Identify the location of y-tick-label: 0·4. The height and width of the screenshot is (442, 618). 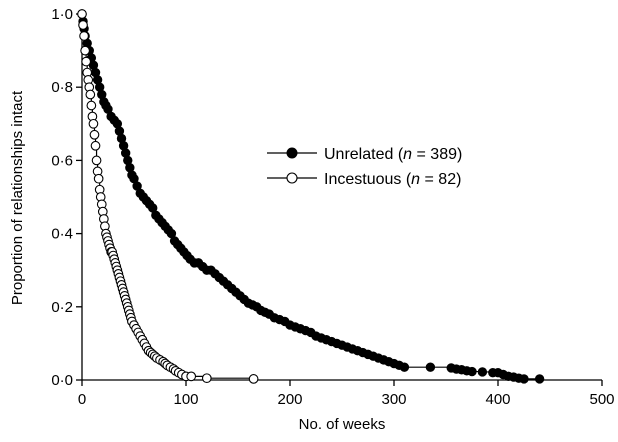
(62, 234).